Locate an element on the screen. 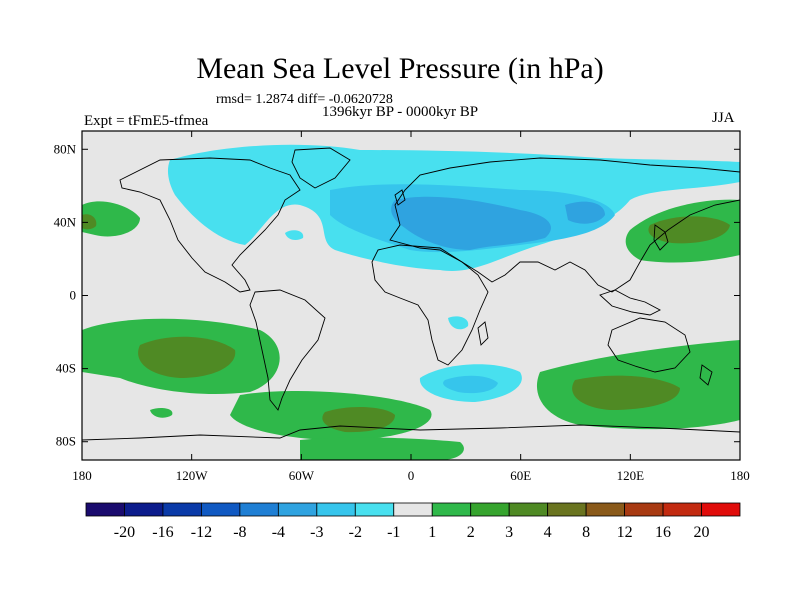 Image resolution: width=800 pixels, height=600 pixels. coastline-madagascar is located at coordinates (483, 333).